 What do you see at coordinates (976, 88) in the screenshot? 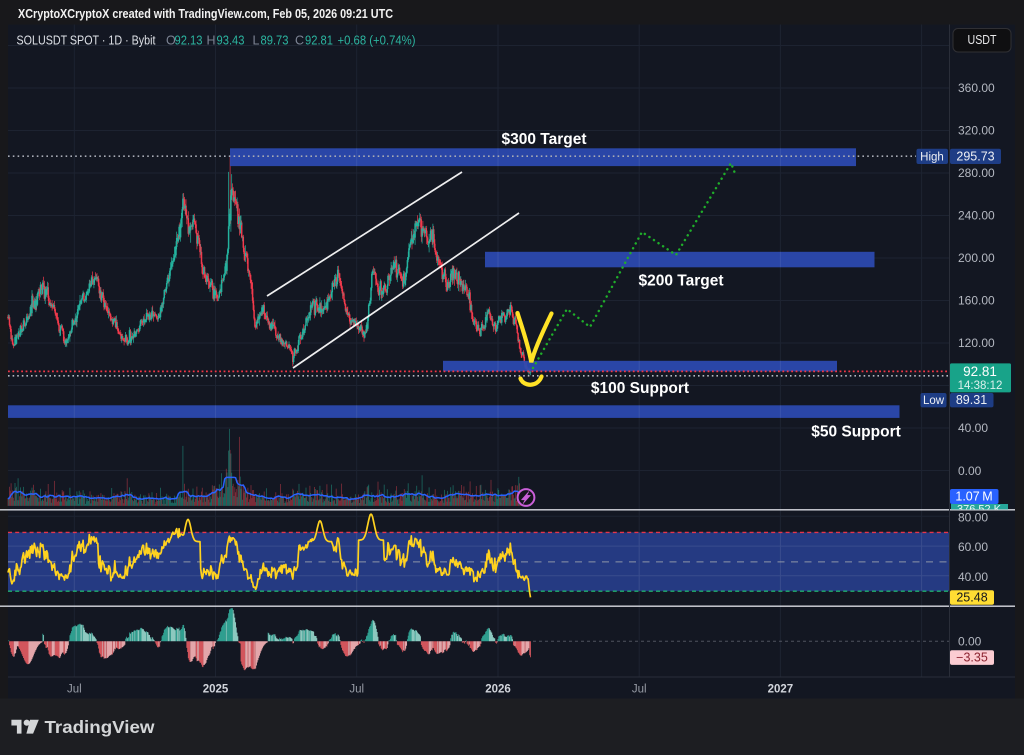
I see `svg-text: 360.00` at bounding box center [976, 88].